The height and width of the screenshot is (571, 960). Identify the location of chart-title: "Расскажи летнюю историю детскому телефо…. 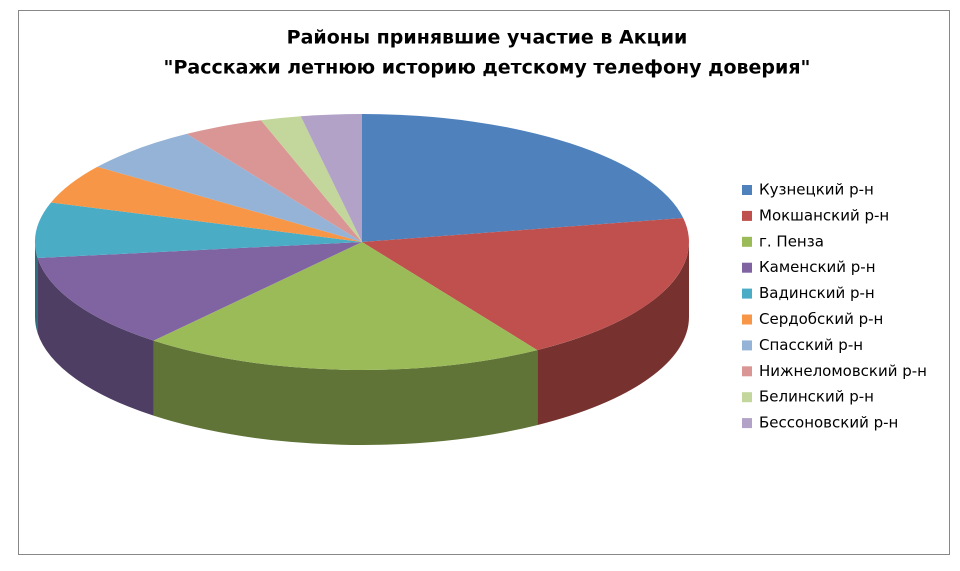
(487, 68).